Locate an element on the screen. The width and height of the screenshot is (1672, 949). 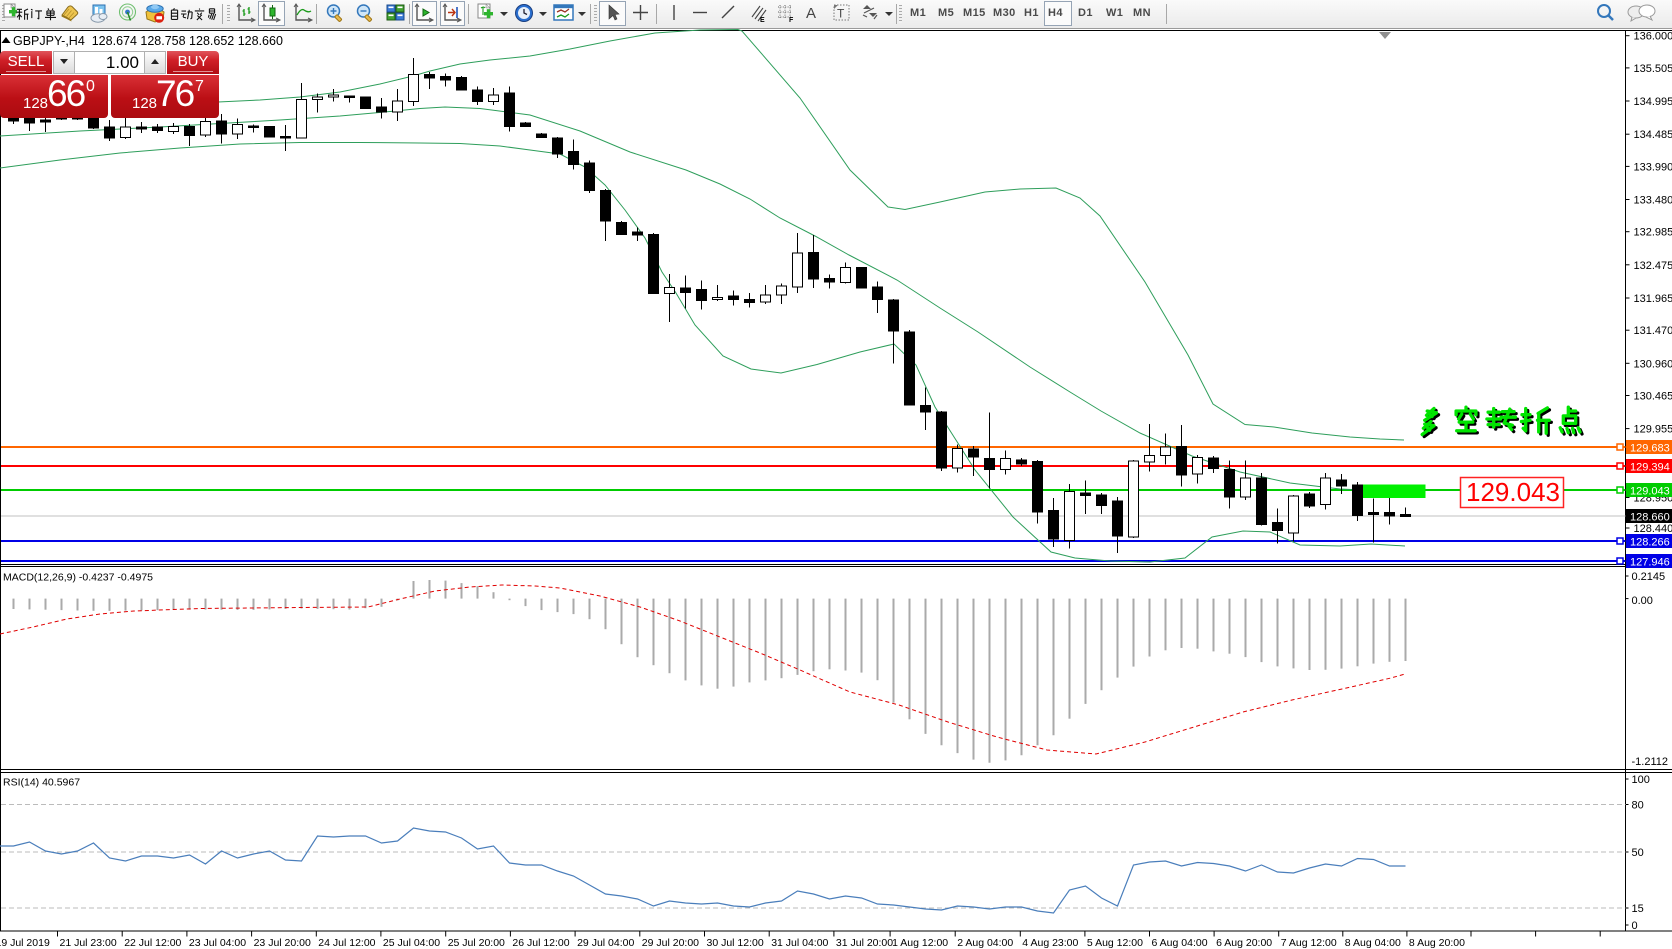
svg-text: 129.955 is located at coordinates (1653, 430).